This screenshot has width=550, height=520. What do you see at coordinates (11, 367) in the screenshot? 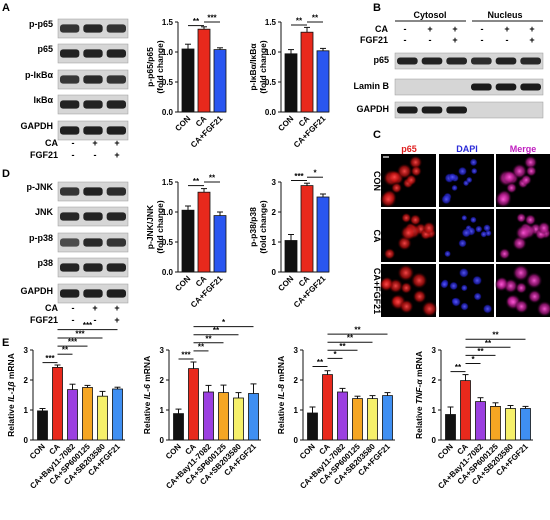
I see `y-axis-label-suffix: mRNA` at bounding box center [11, 367].